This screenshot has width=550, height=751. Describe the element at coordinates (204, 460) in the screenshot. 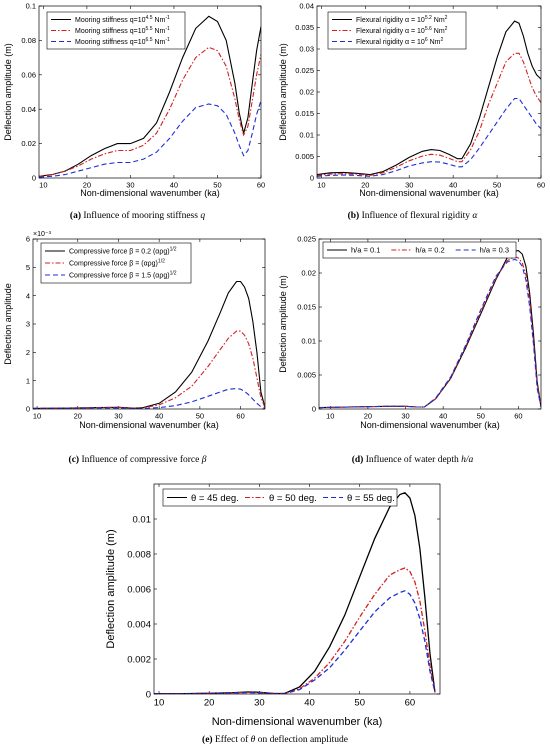

I see `caption-c-symbol: β` at that location.